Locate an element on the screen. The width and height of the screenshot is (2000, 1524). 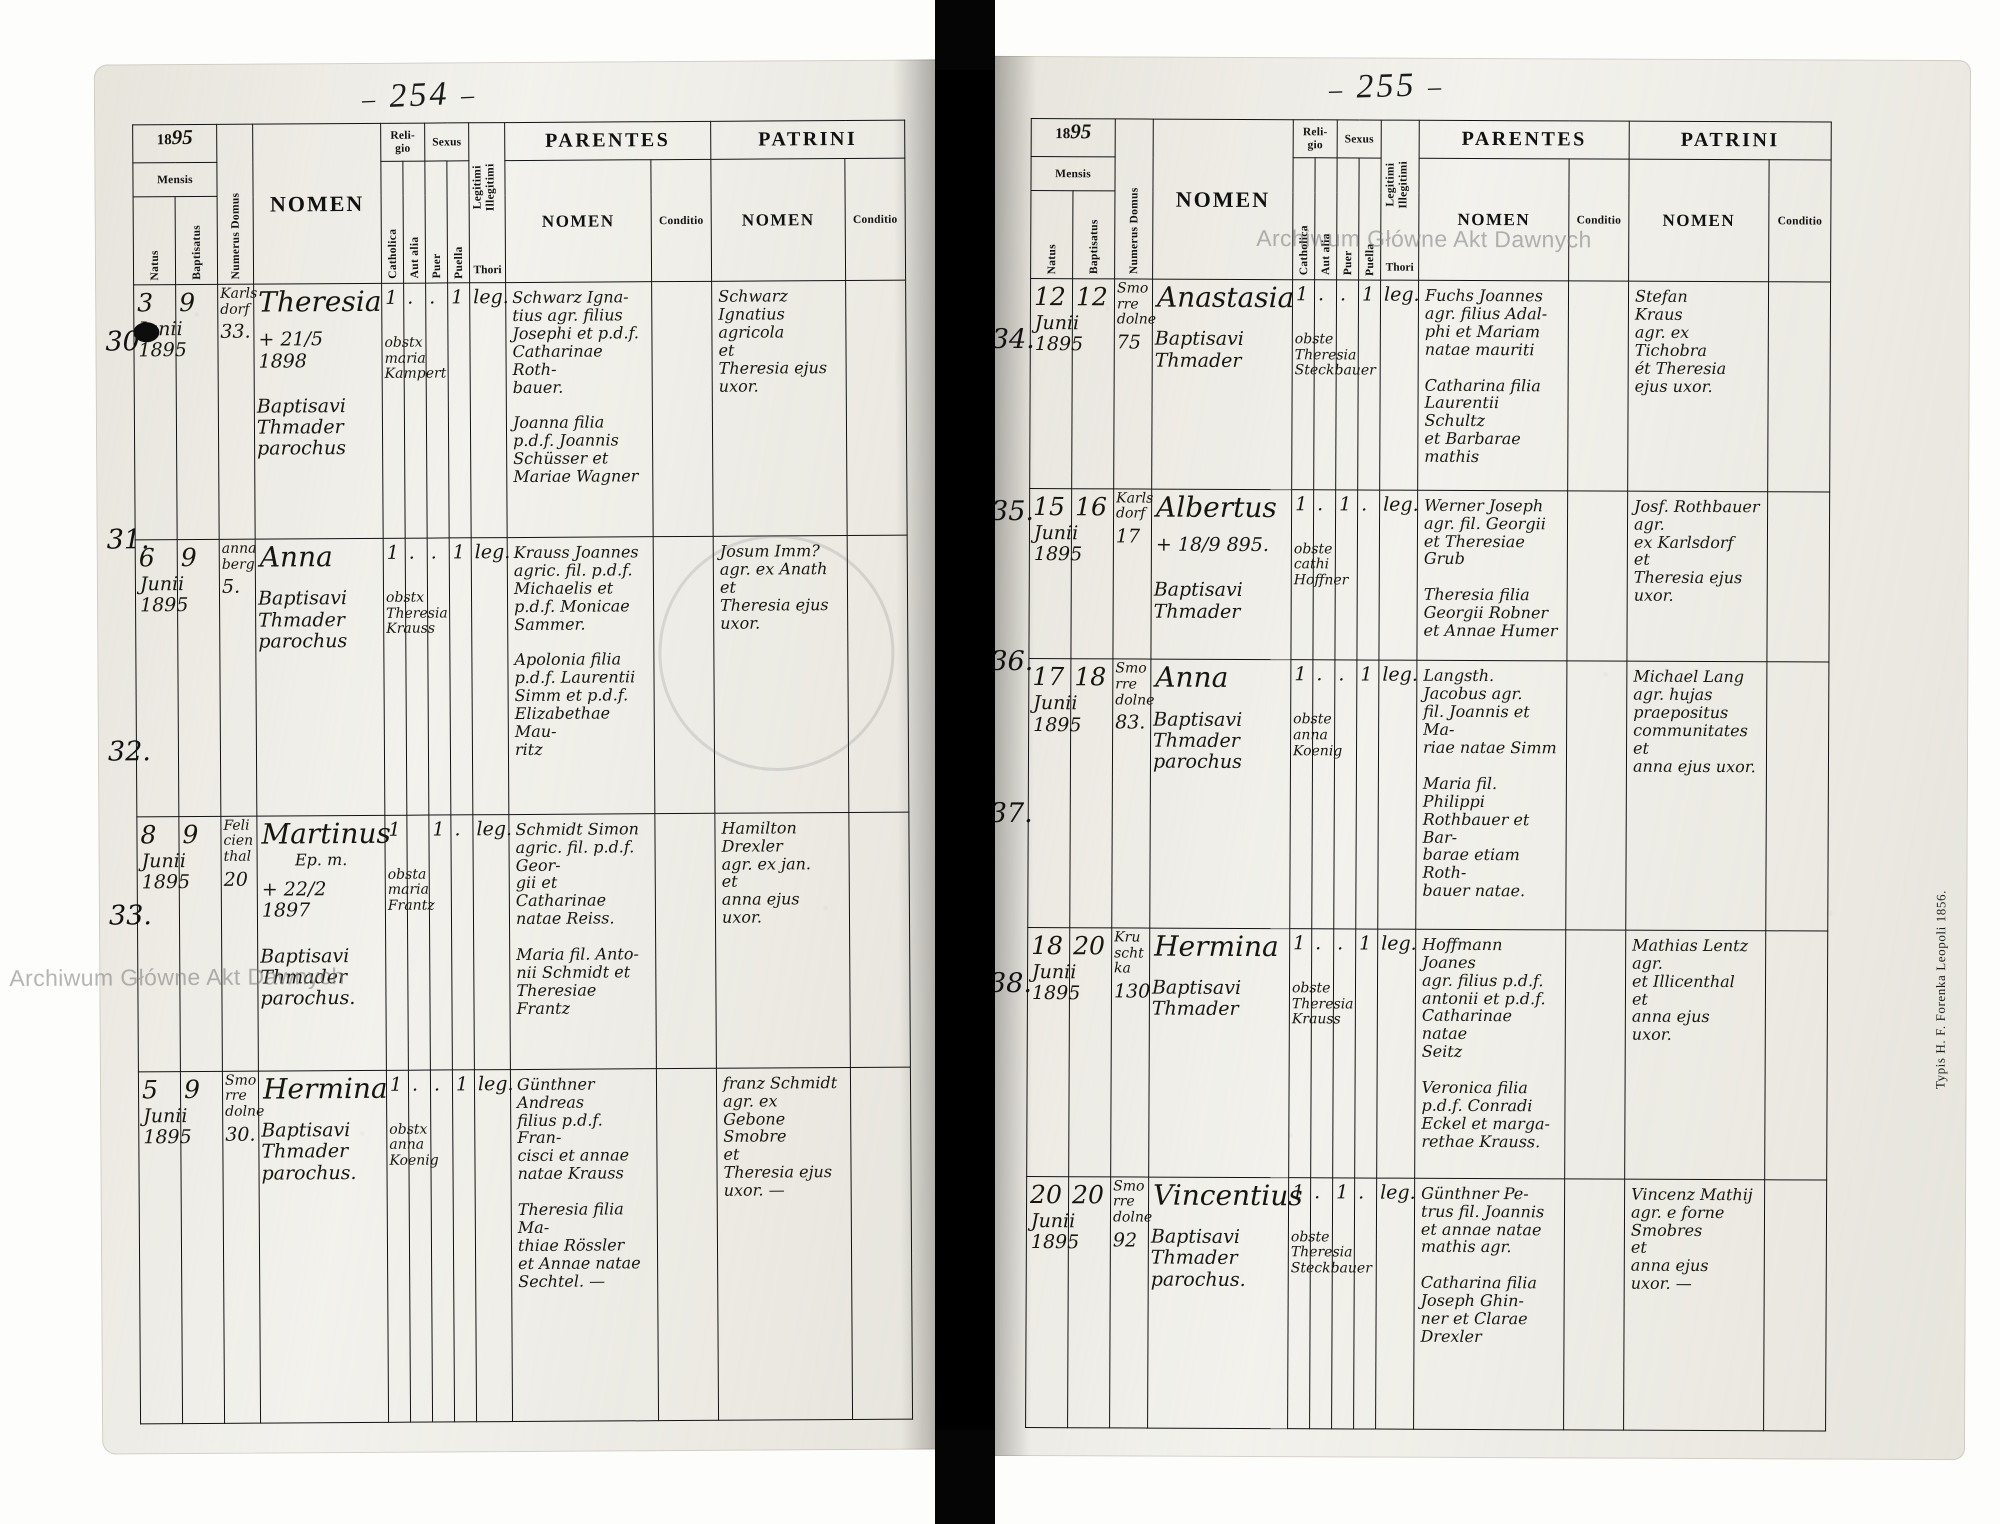
cell-baptisatus: 20 is located at coordinates (1089, 1302).